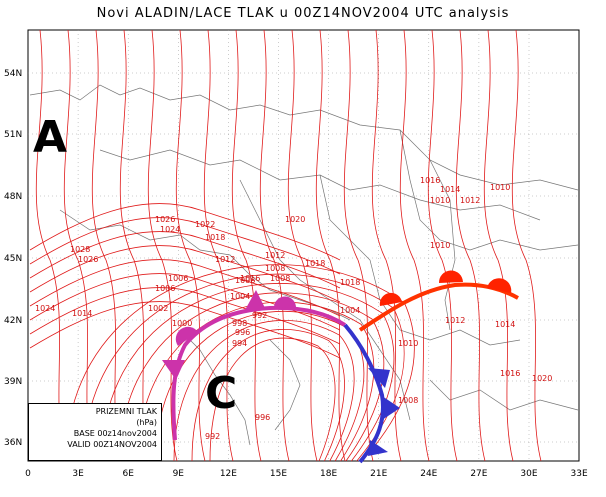 This screenshot has height=497, width=606. What do you see at coordinates (259, 315) in the screenshot?
I see `isobar-value: 992` at bounding box center [259, 315].